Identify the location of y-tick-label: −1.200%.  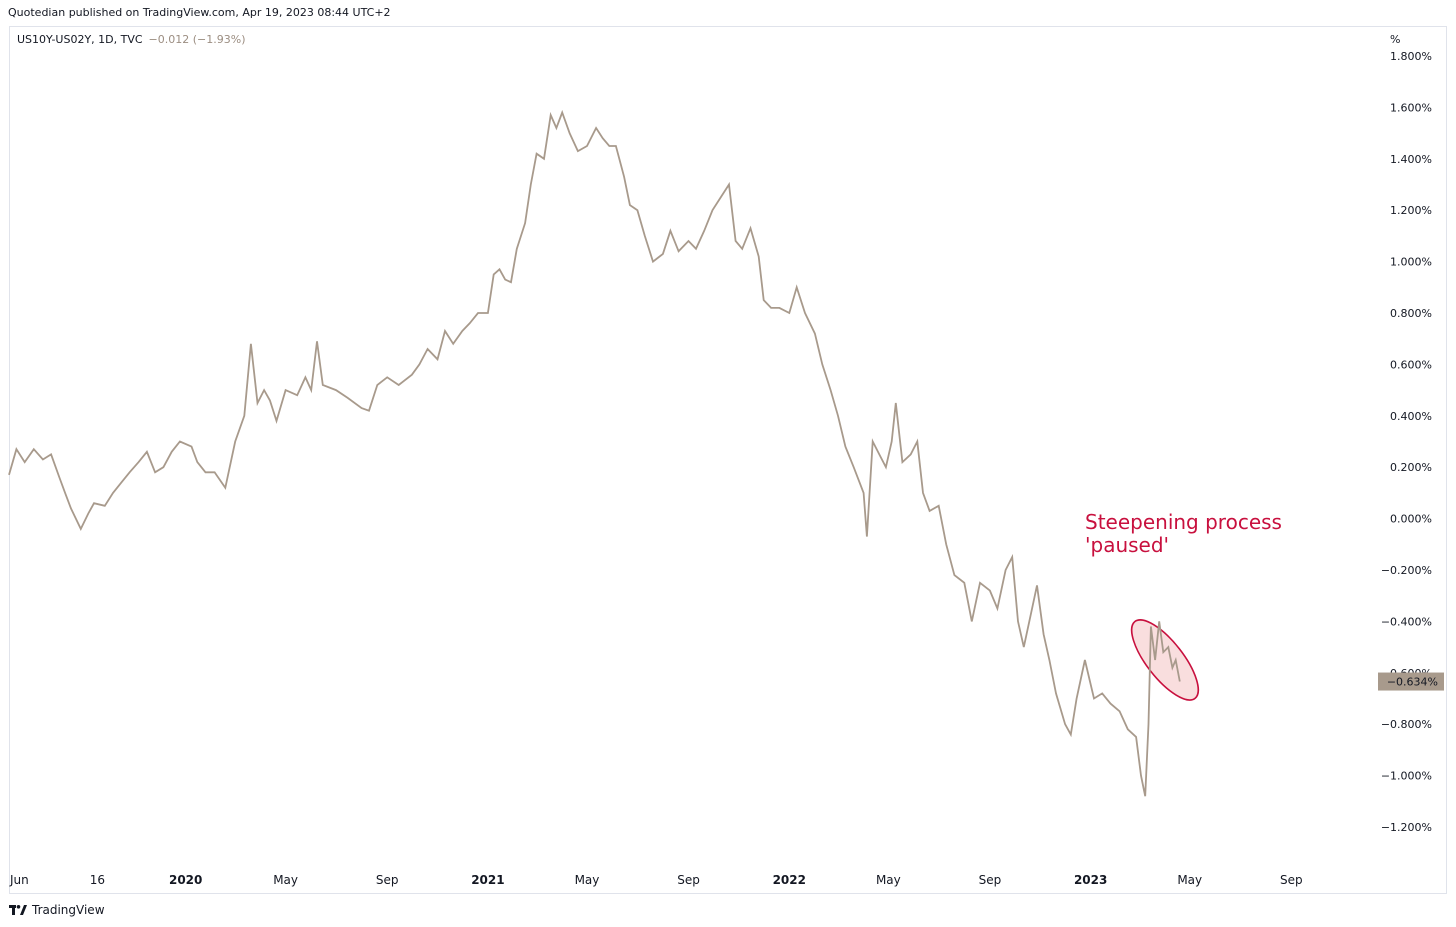
(1406, 827).